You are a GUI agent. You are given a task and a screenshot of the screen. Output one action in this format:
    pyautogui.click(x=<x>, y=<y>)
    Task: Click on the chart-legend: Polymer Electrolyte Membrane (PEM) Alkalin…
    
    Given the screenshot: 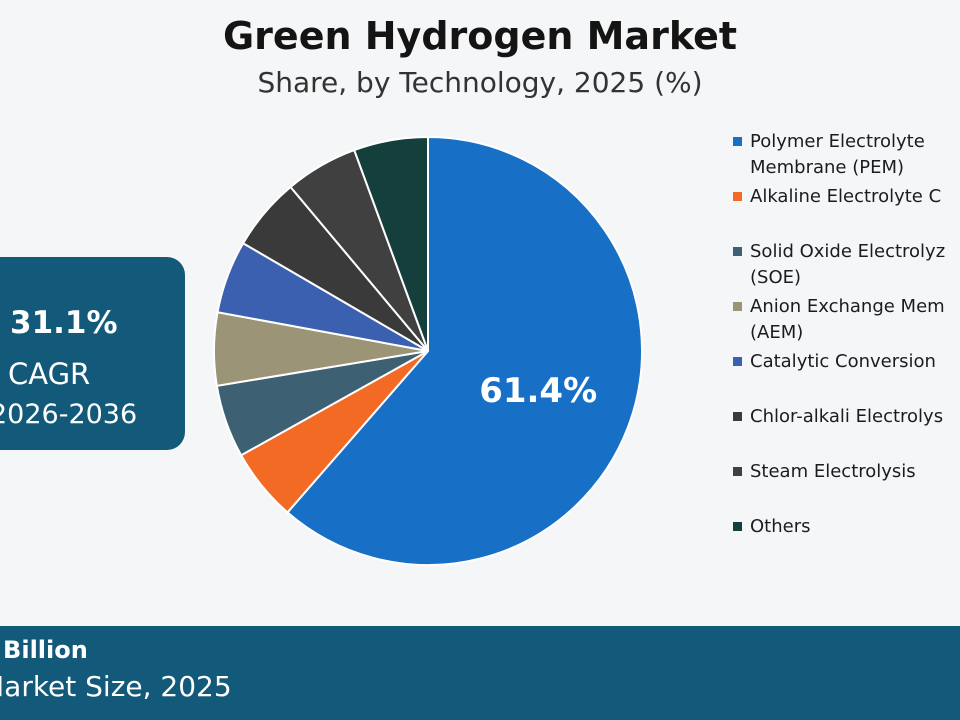 What is the action you would take?
    pyautogui.click(x=846, y=339)
    